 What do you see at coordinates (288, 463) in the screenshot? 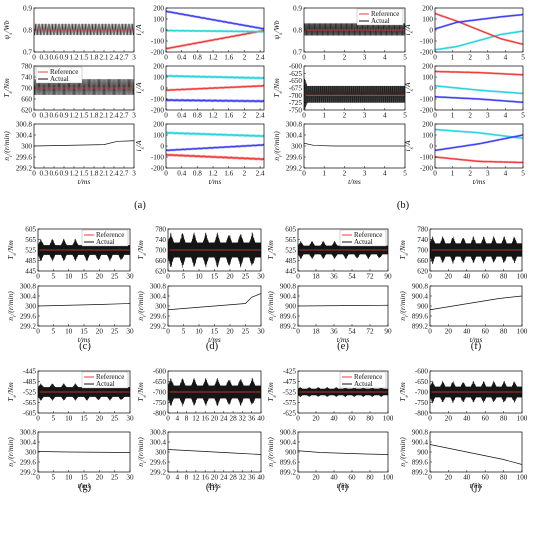
I see `ytick-label-i-n-1: 899.6` at bounding box center [288, 463].